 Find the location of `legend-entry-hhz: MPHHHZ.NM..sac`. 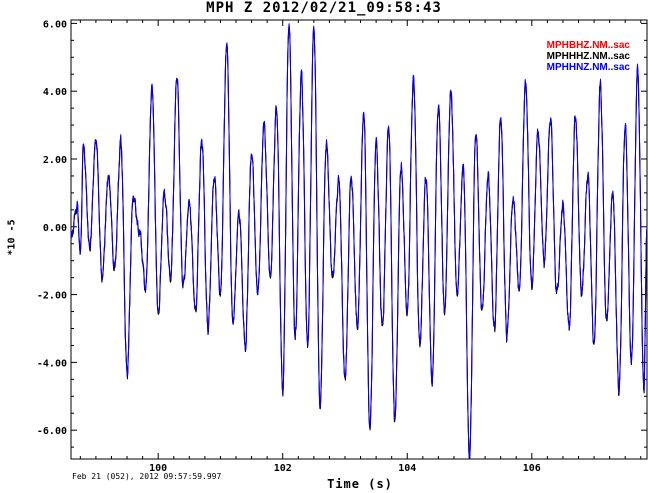

legend-entry-hhz: MPHHHZ.NM..sac is located at coordinates (588, 56).